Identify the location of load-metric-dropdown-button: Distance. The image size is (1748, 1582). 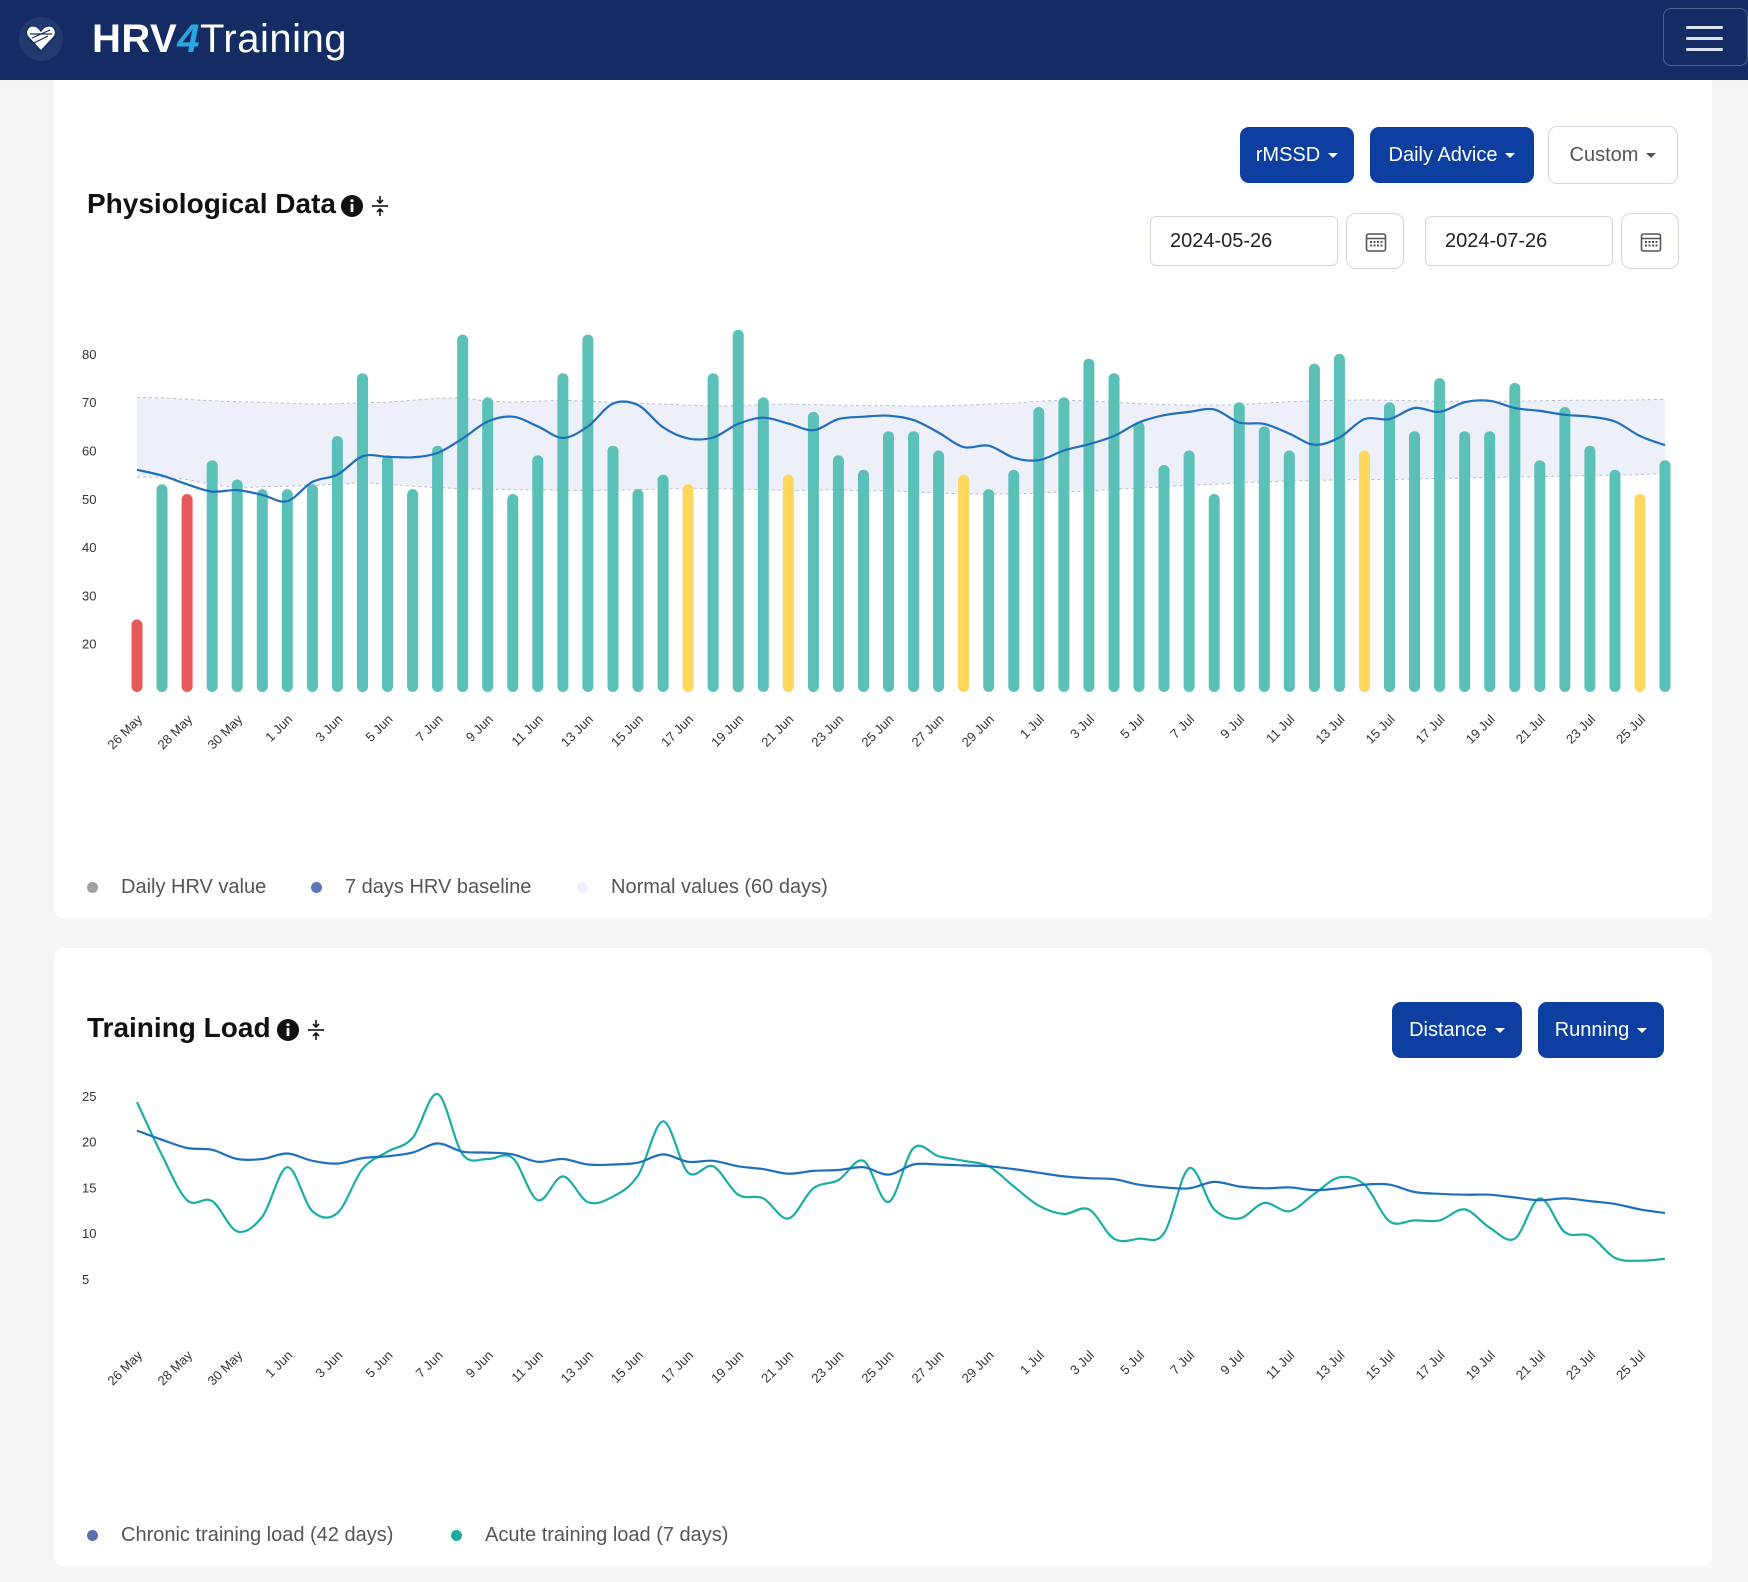
(1457, 1030).